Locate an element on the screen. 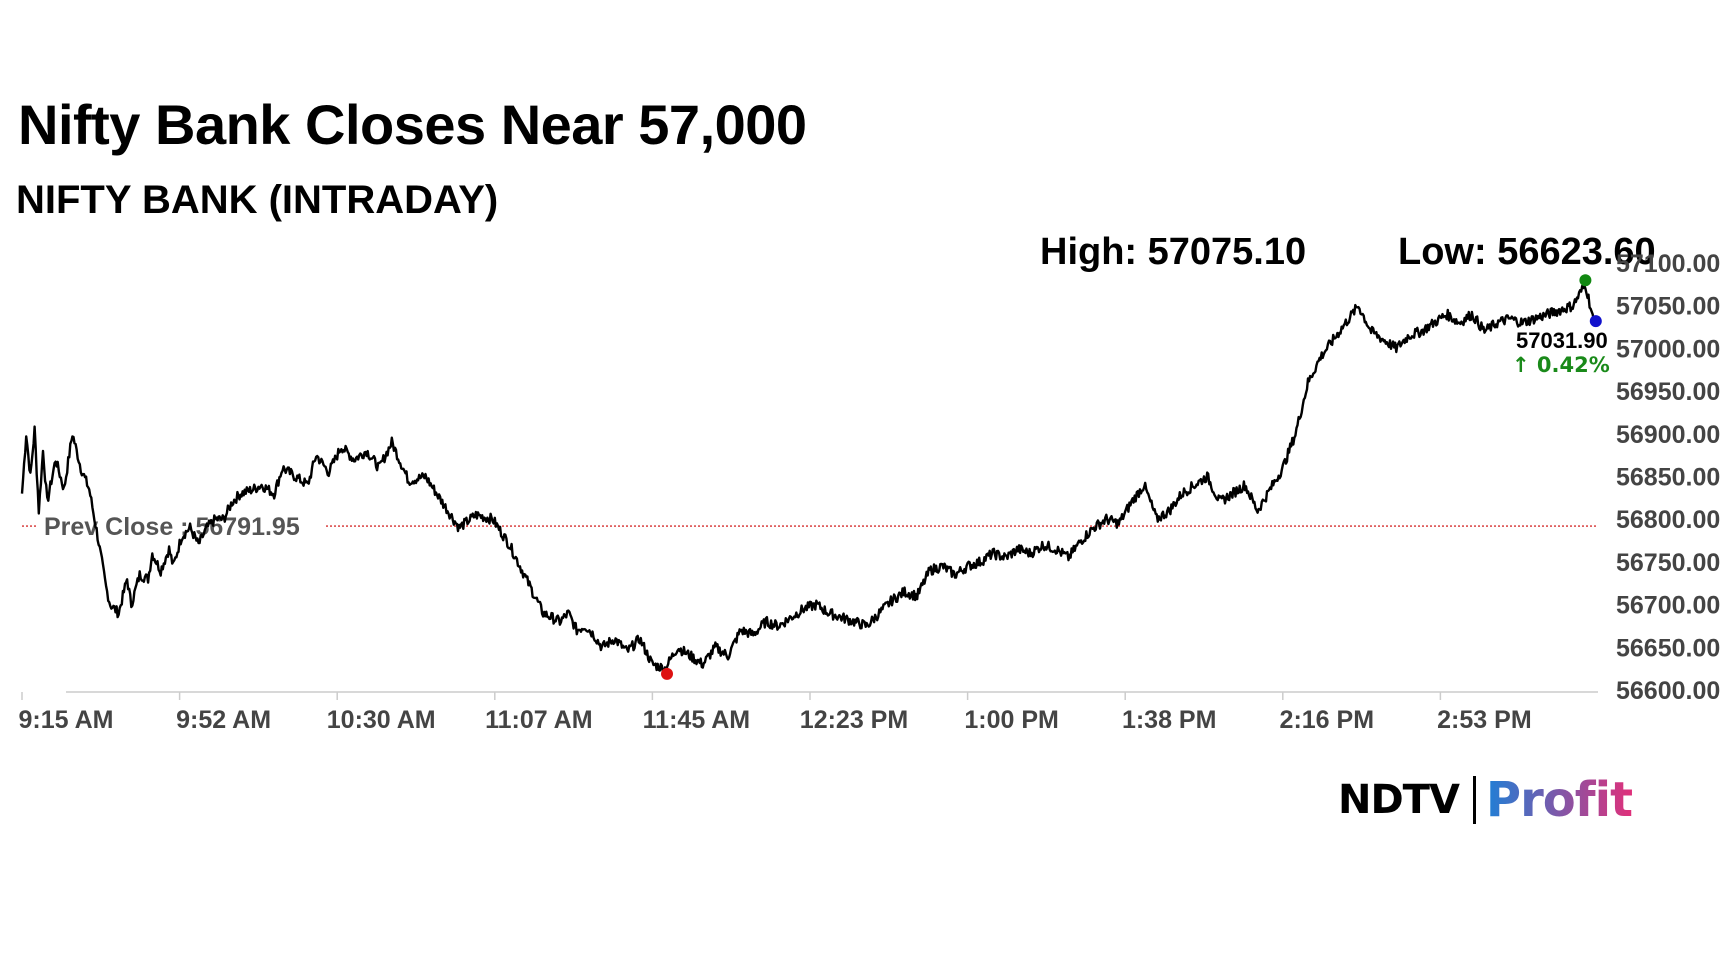 This screenshot has width=1728, height=972. x-tick-label: 10:30 AM is located at coordinates (381, 720).